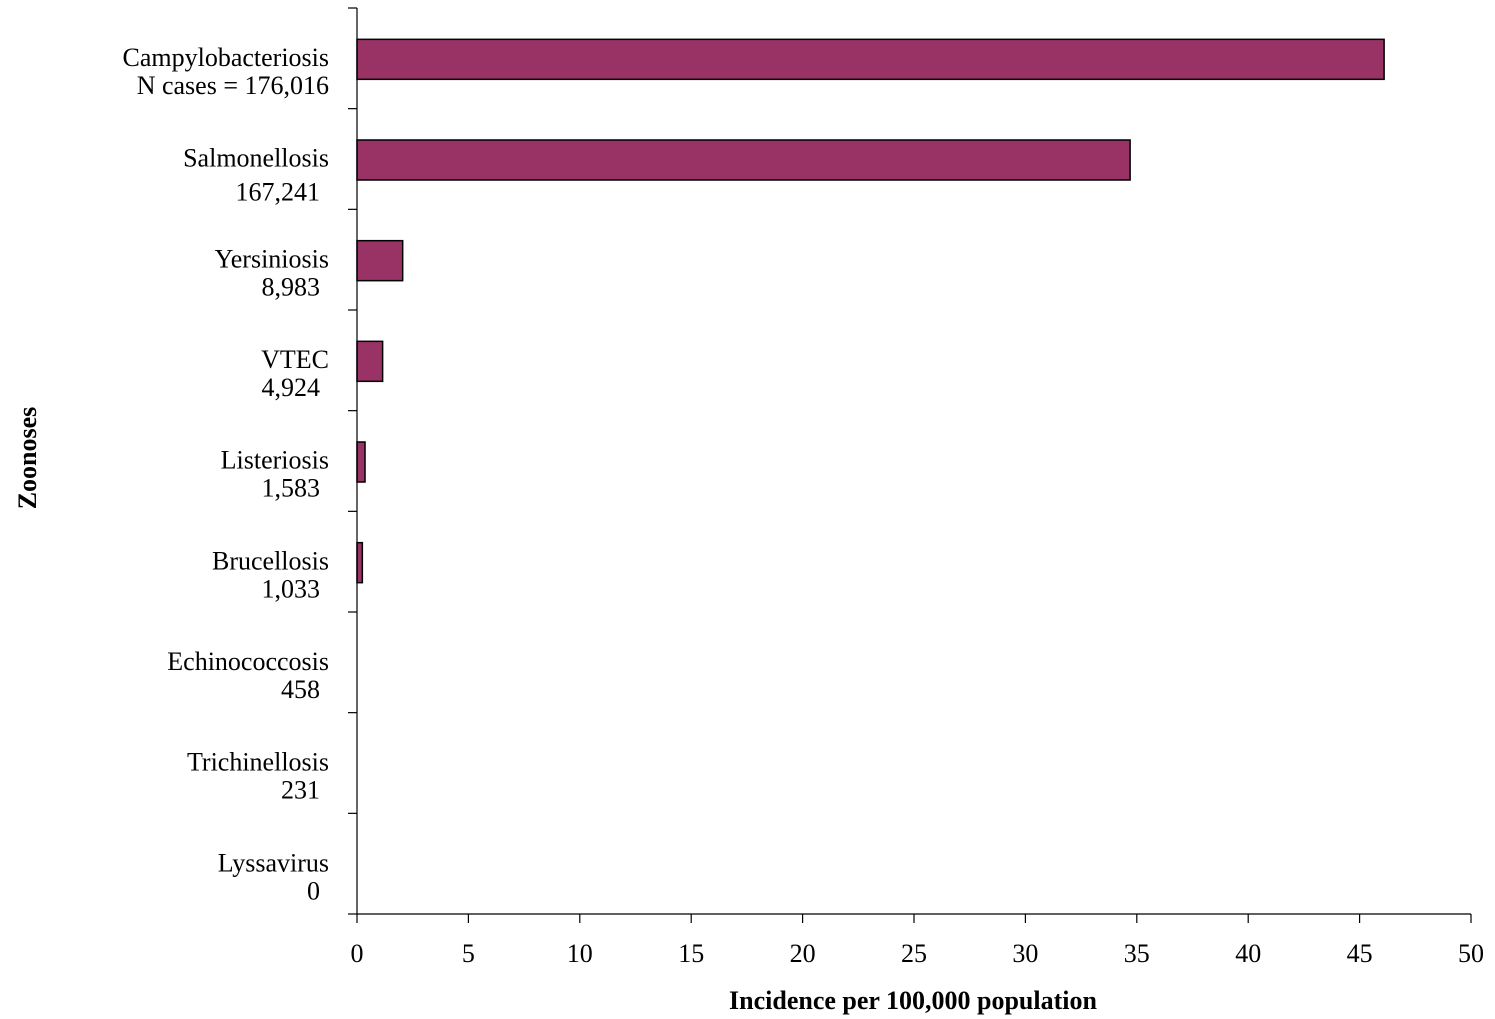 The width and height of the screenshot is (1495, 1019). I want to click on x-tick-label: 50, so click(1471, 953).